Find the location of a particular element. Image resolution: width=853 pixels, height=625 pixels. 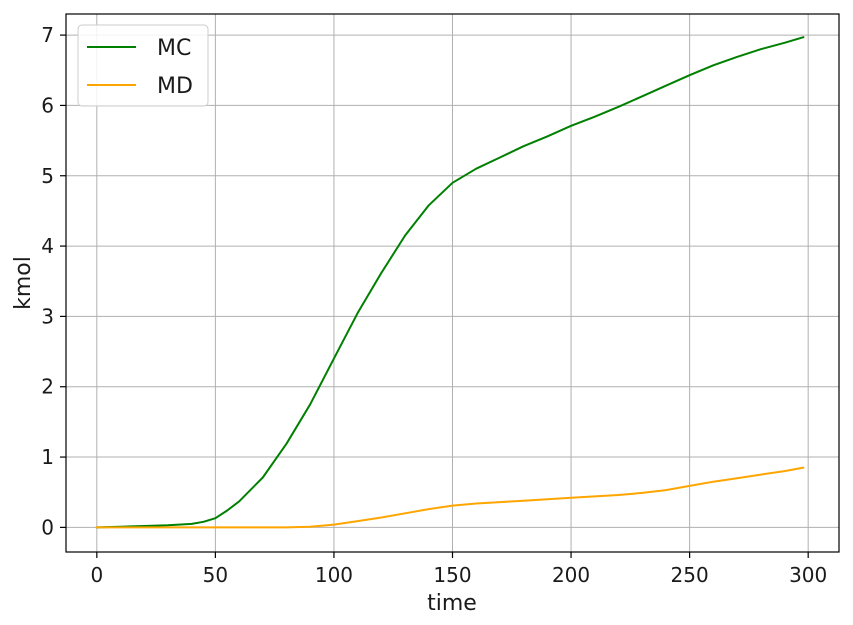

x-tick-label: 250 is located at coordinates (690, 575).